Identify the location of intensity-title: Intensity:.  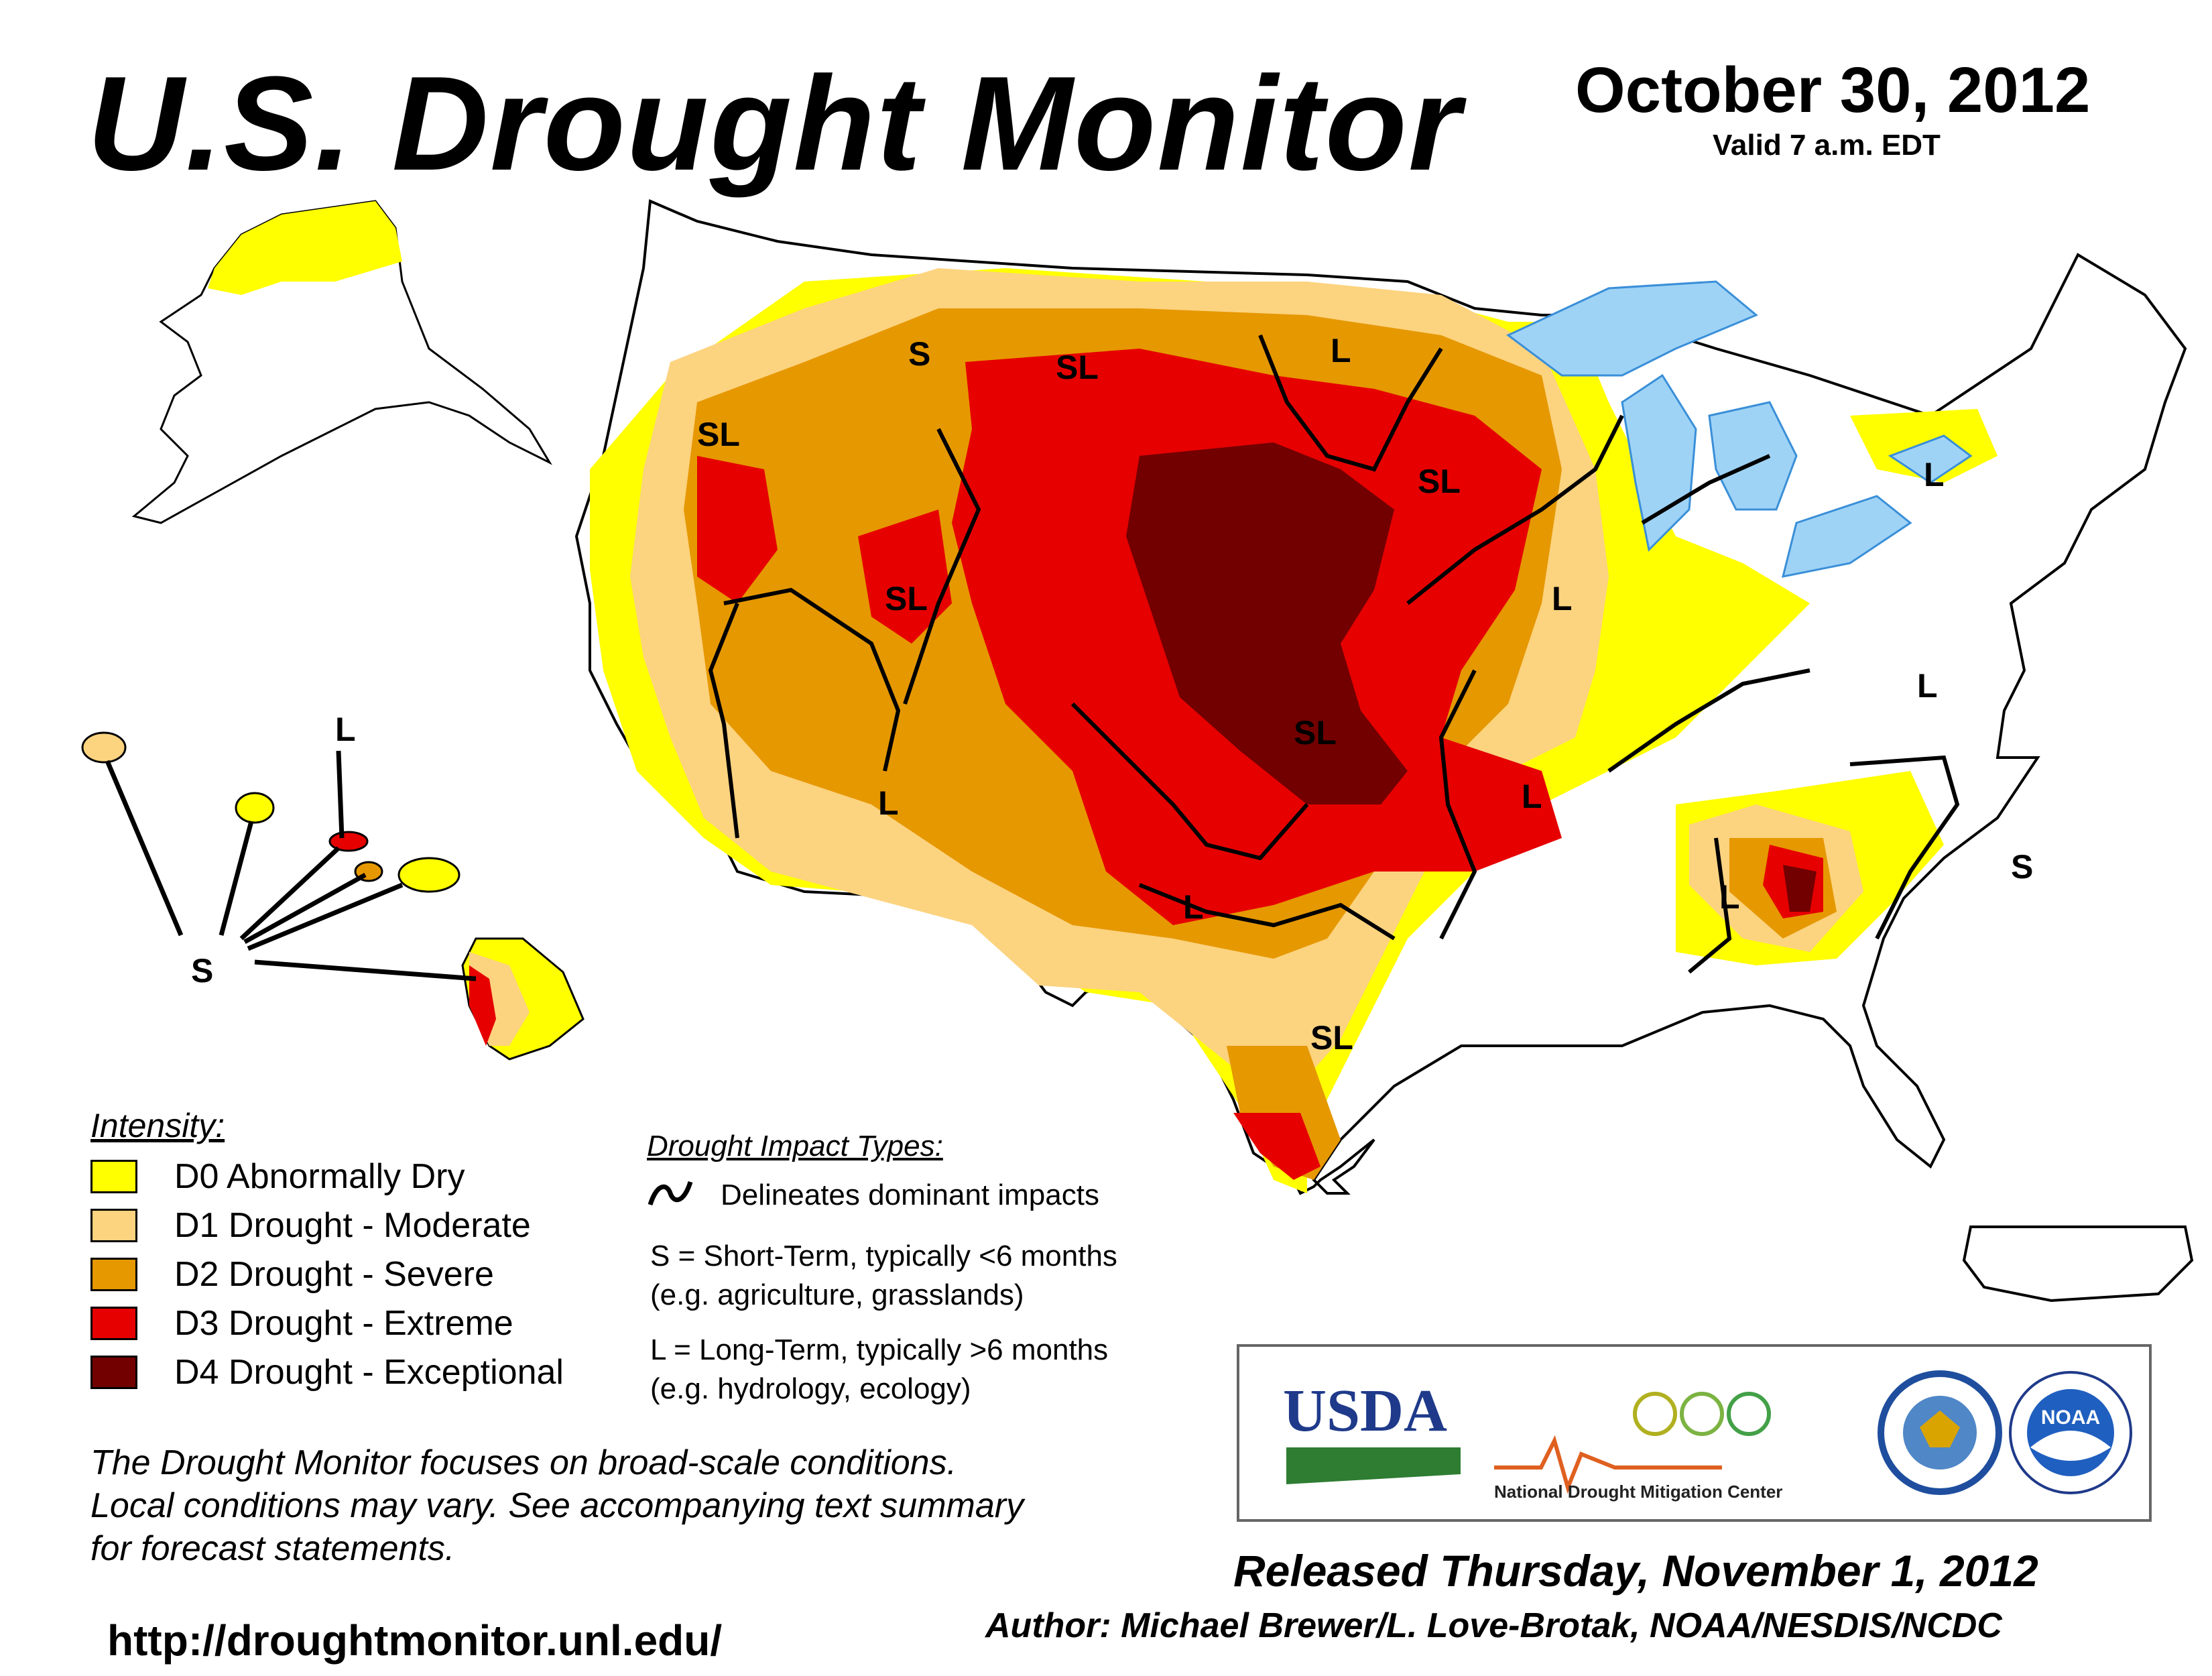
(157, 1125).